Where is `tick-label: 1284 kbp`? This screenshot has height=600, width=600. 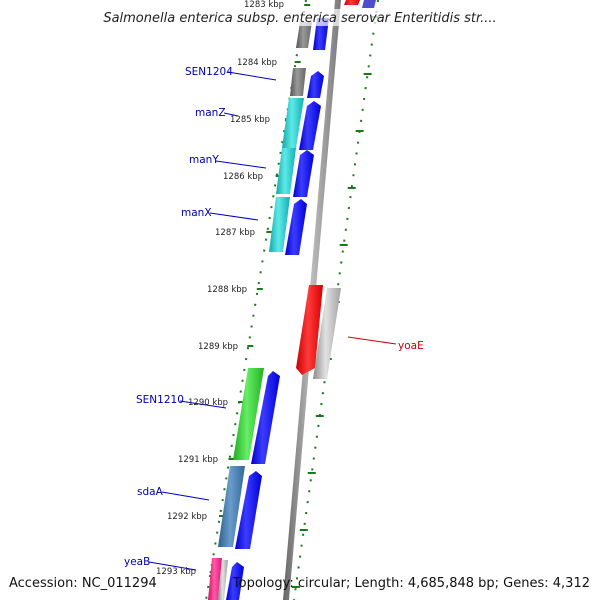 tick-label: 1284 kbp is located at coordinates (257, 63).